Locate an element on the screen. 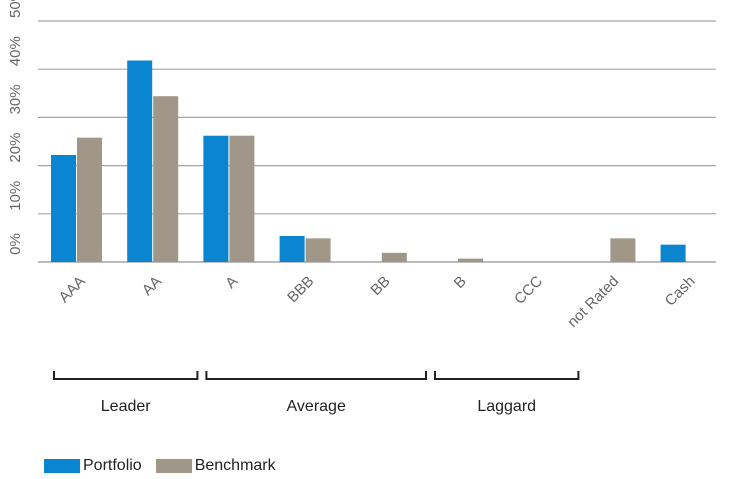 Image resolution: width=733 pixels, height=479 pixels. bar-portfolio-aa is located at coordinates (140, 161).